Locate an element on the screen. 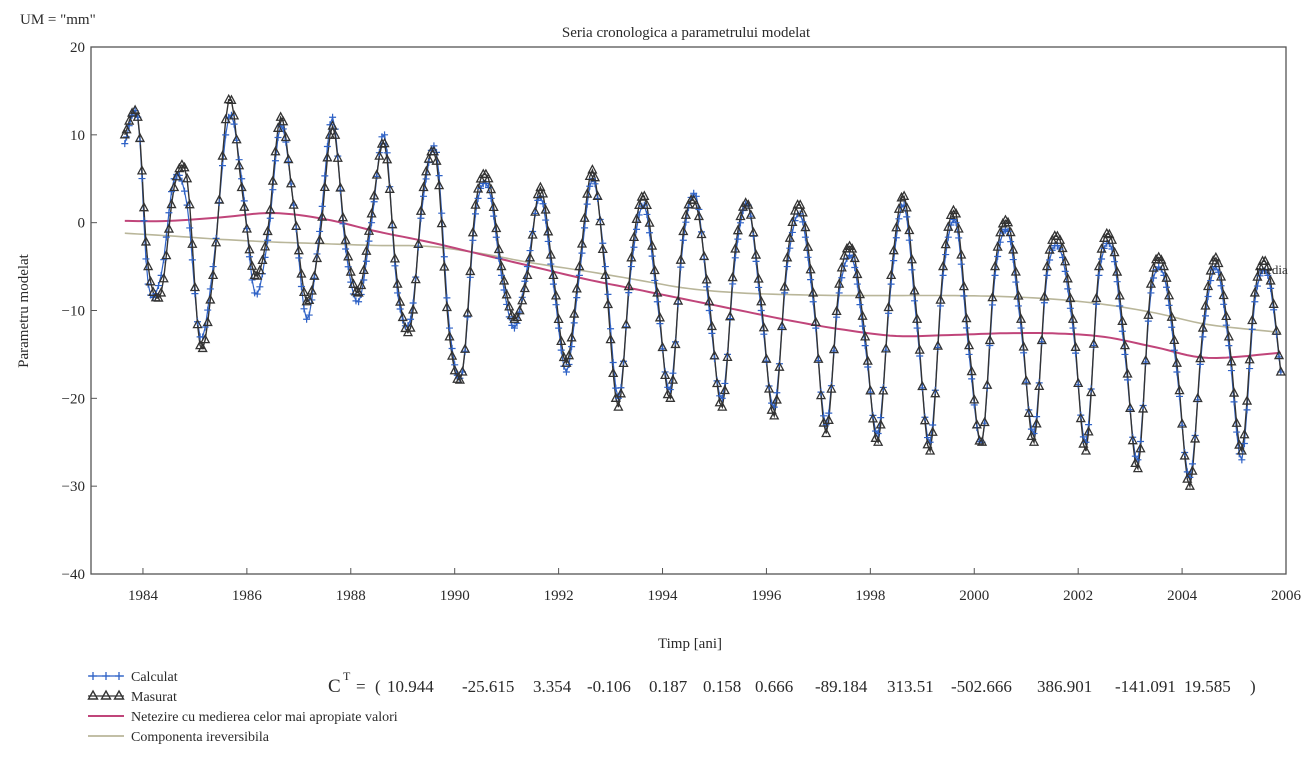 Image resolution: width=1302 pixels, height=764 pixels. coef-value: -141.091 is located at coordinates (1145, 686).